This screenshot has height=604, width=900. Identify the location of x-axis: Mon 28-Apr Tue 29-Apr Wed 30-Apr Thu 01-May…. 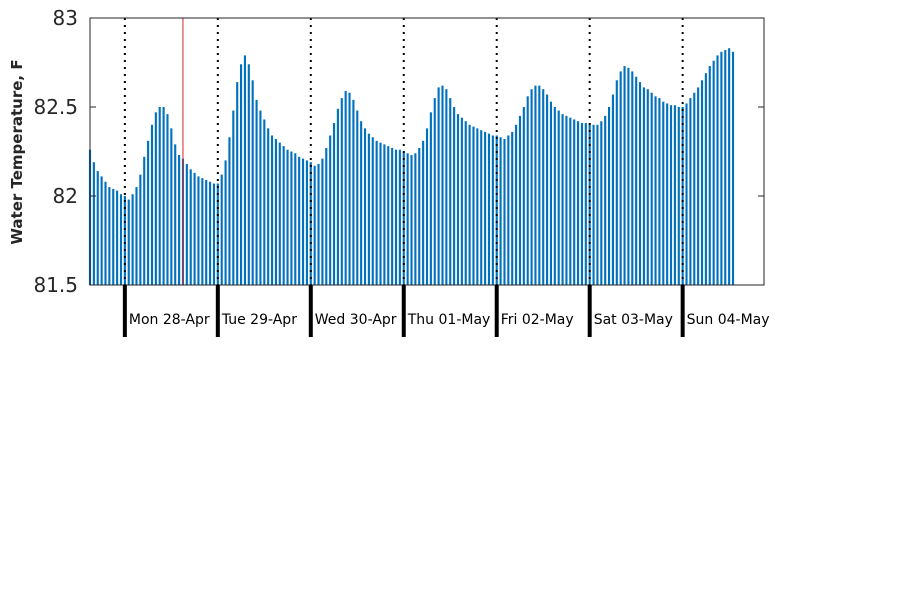
(446, 311).